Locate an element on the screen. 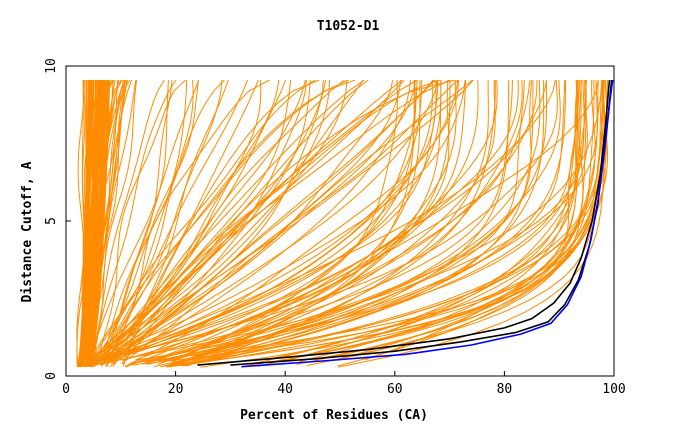 Image resolution: width=680 pixels, height=440 pixels. x-tick-label: 80 is located at coordinates (505, 389).